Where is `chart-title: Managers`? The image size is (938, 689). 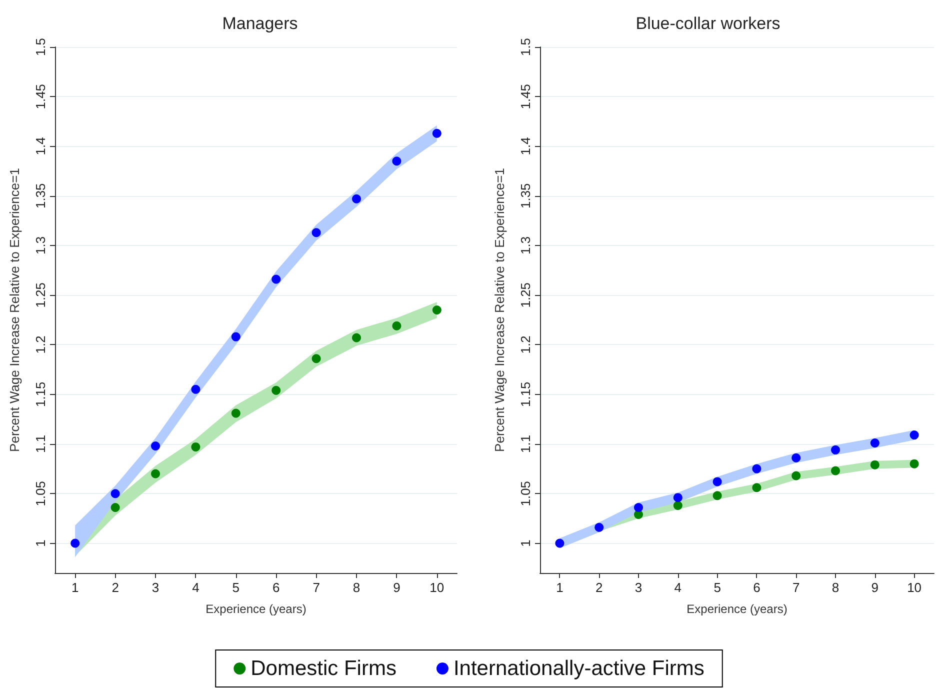 chart-title: Managers is located at coordinates (260, 23).